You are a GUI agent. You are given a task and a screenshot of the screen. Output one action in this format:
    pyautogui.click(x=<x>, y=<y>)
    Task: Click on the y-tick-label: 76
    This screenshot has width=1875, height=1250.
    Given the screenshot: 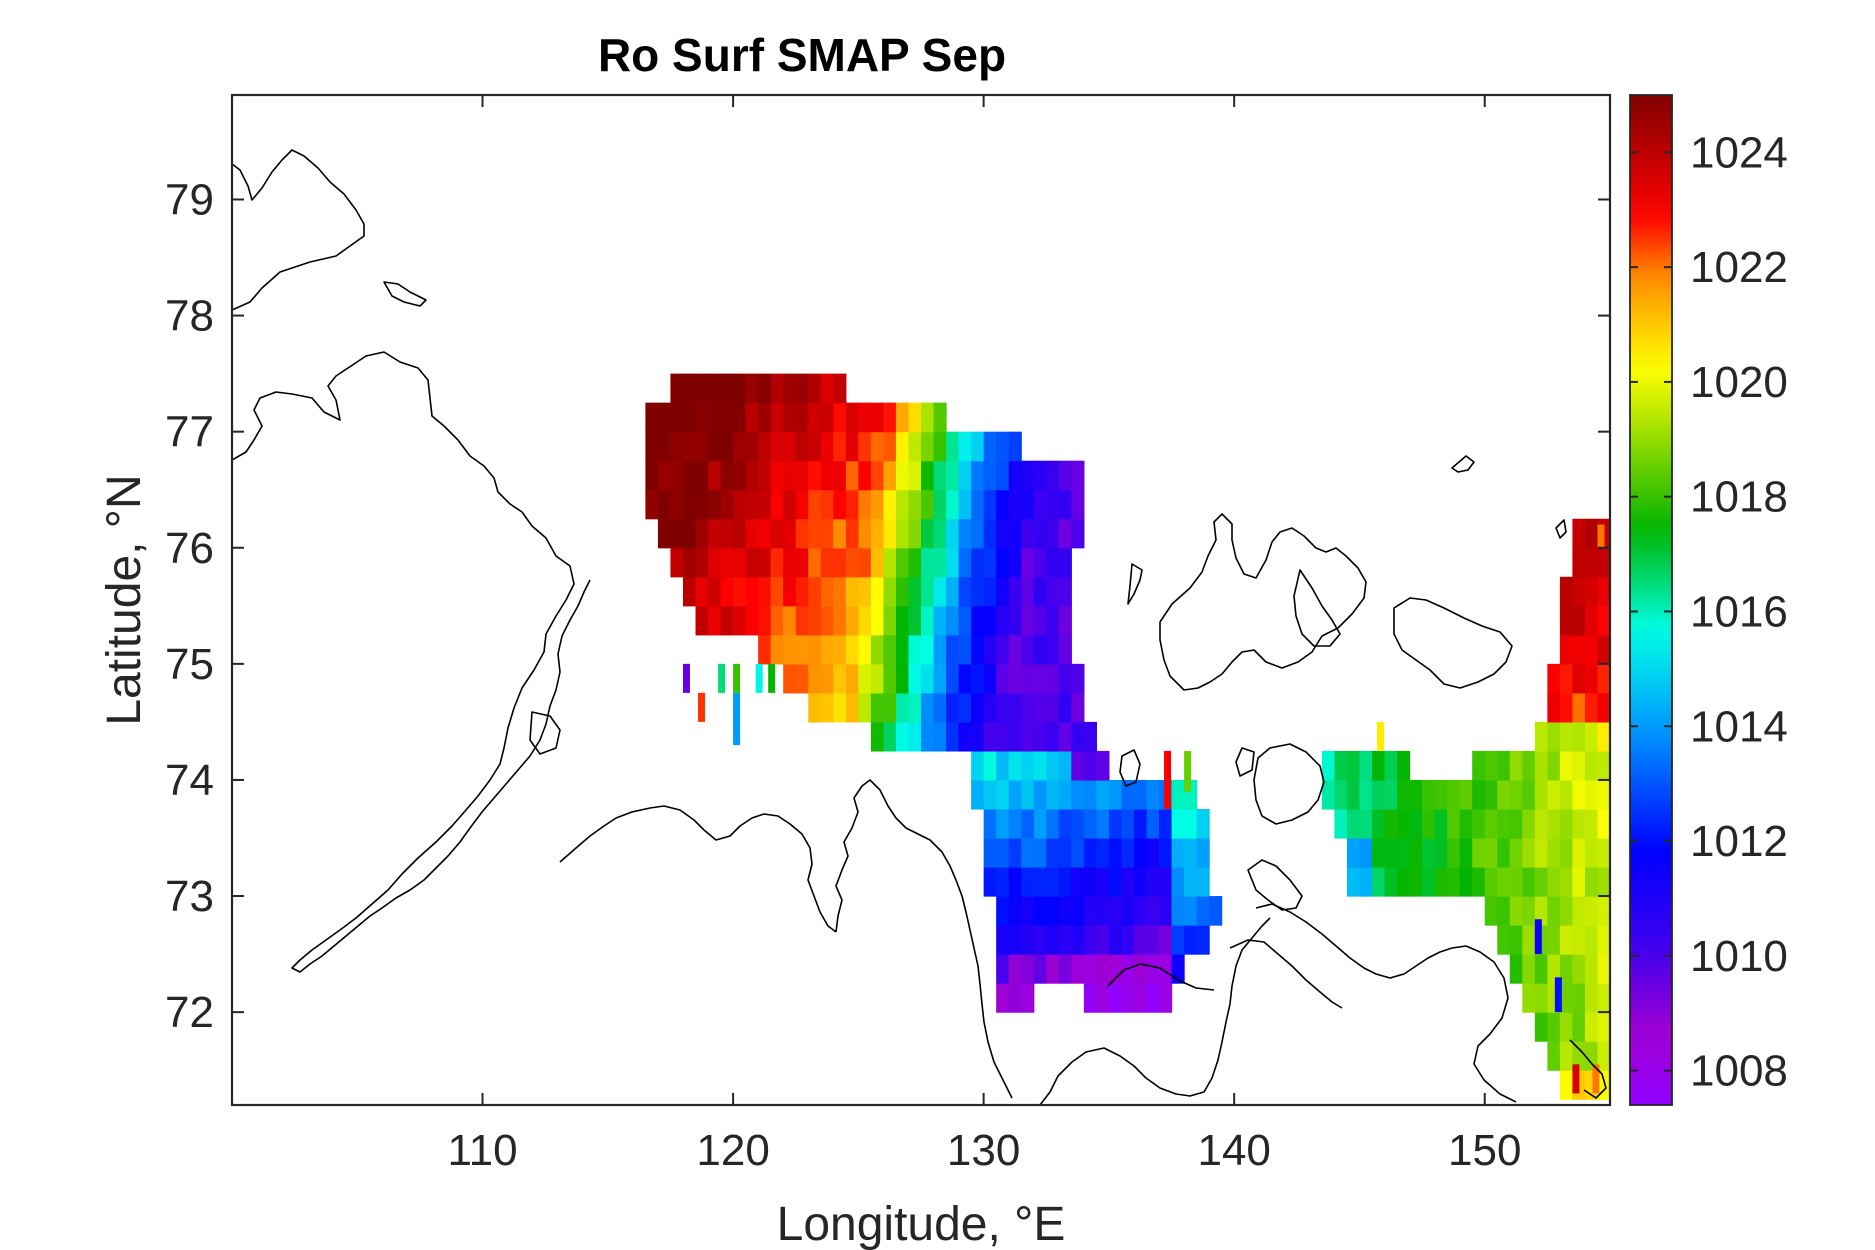 What is the action you would take?
    pyautogui.click(x=189, y=548)
    